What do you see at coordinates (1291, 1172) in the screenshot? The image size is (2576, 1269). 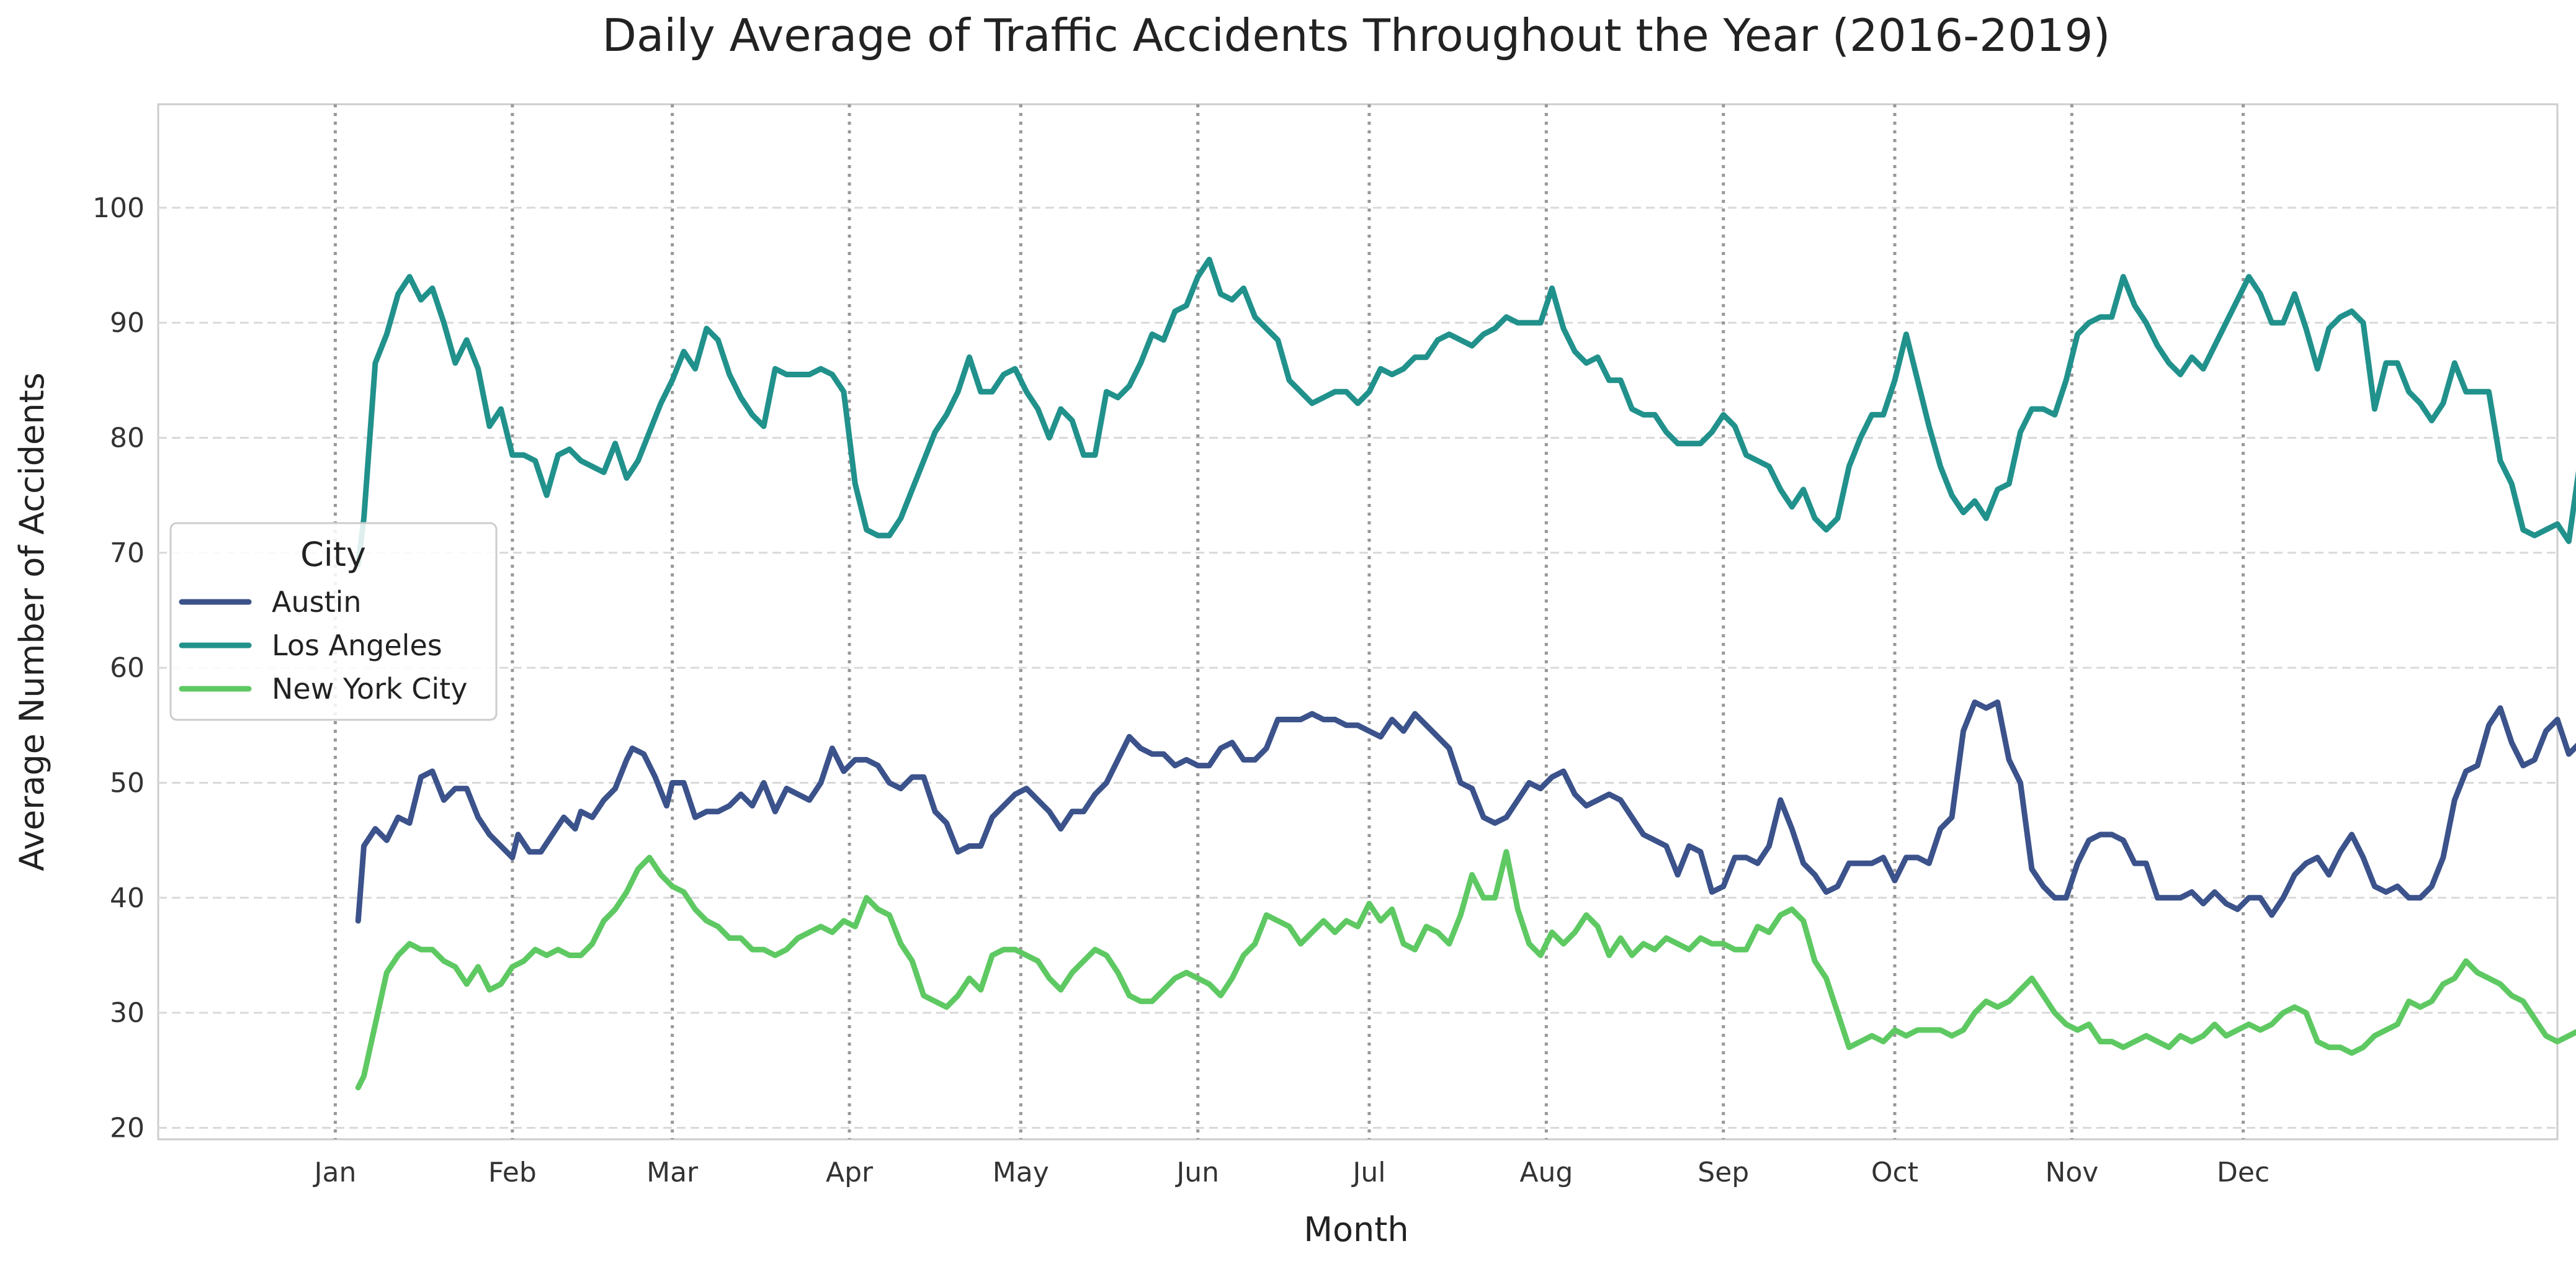 I see `x-axis-ticks: Jan Feb Mar Apr May Jun Jul Aug Sep Oct Nov Dec` at bounding box center [1291, 1172].